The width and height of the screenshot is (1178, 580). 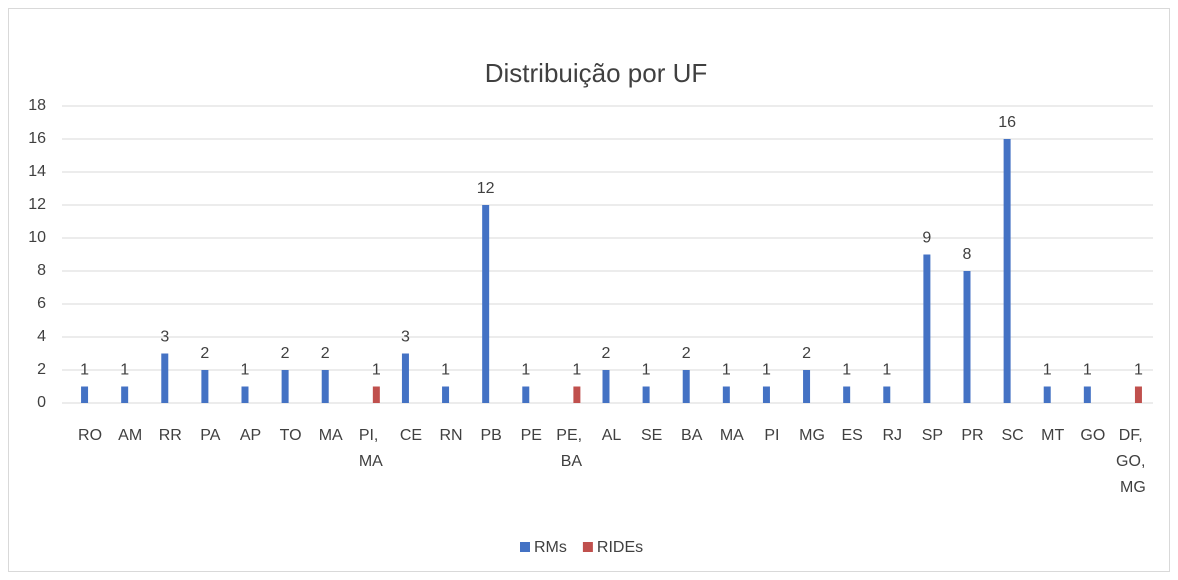 I want to click on x-tick-label: SC, so click(x=1012, y=435).